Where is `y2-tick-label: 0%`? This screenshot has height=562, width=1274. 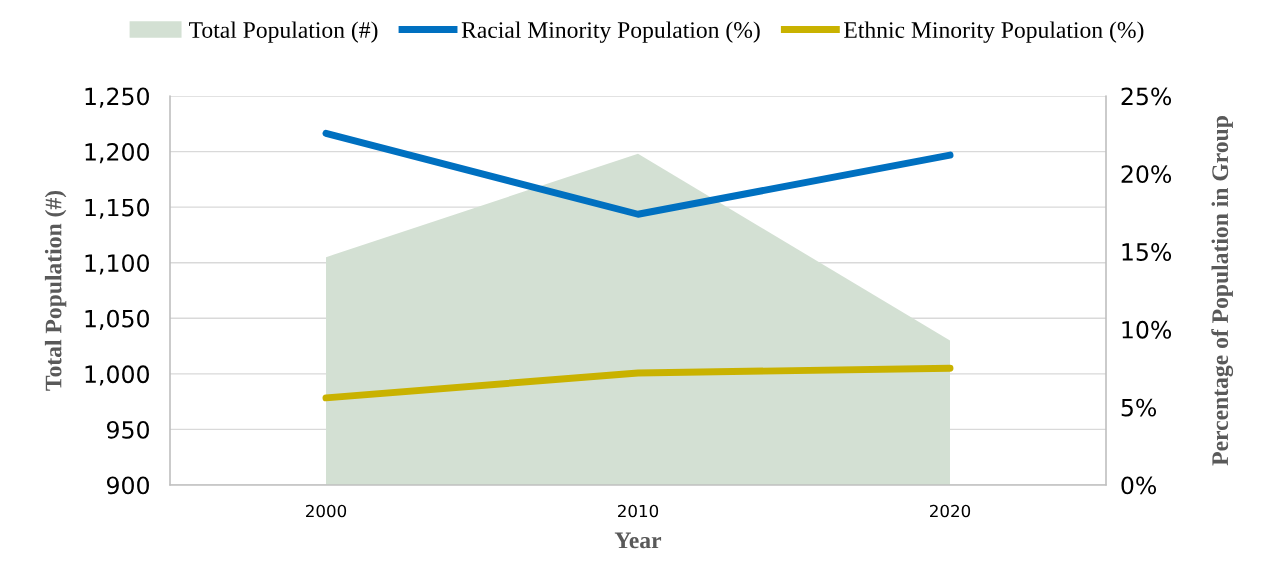 y2-tick-label: 0% is located at coordinates (1139, 485).